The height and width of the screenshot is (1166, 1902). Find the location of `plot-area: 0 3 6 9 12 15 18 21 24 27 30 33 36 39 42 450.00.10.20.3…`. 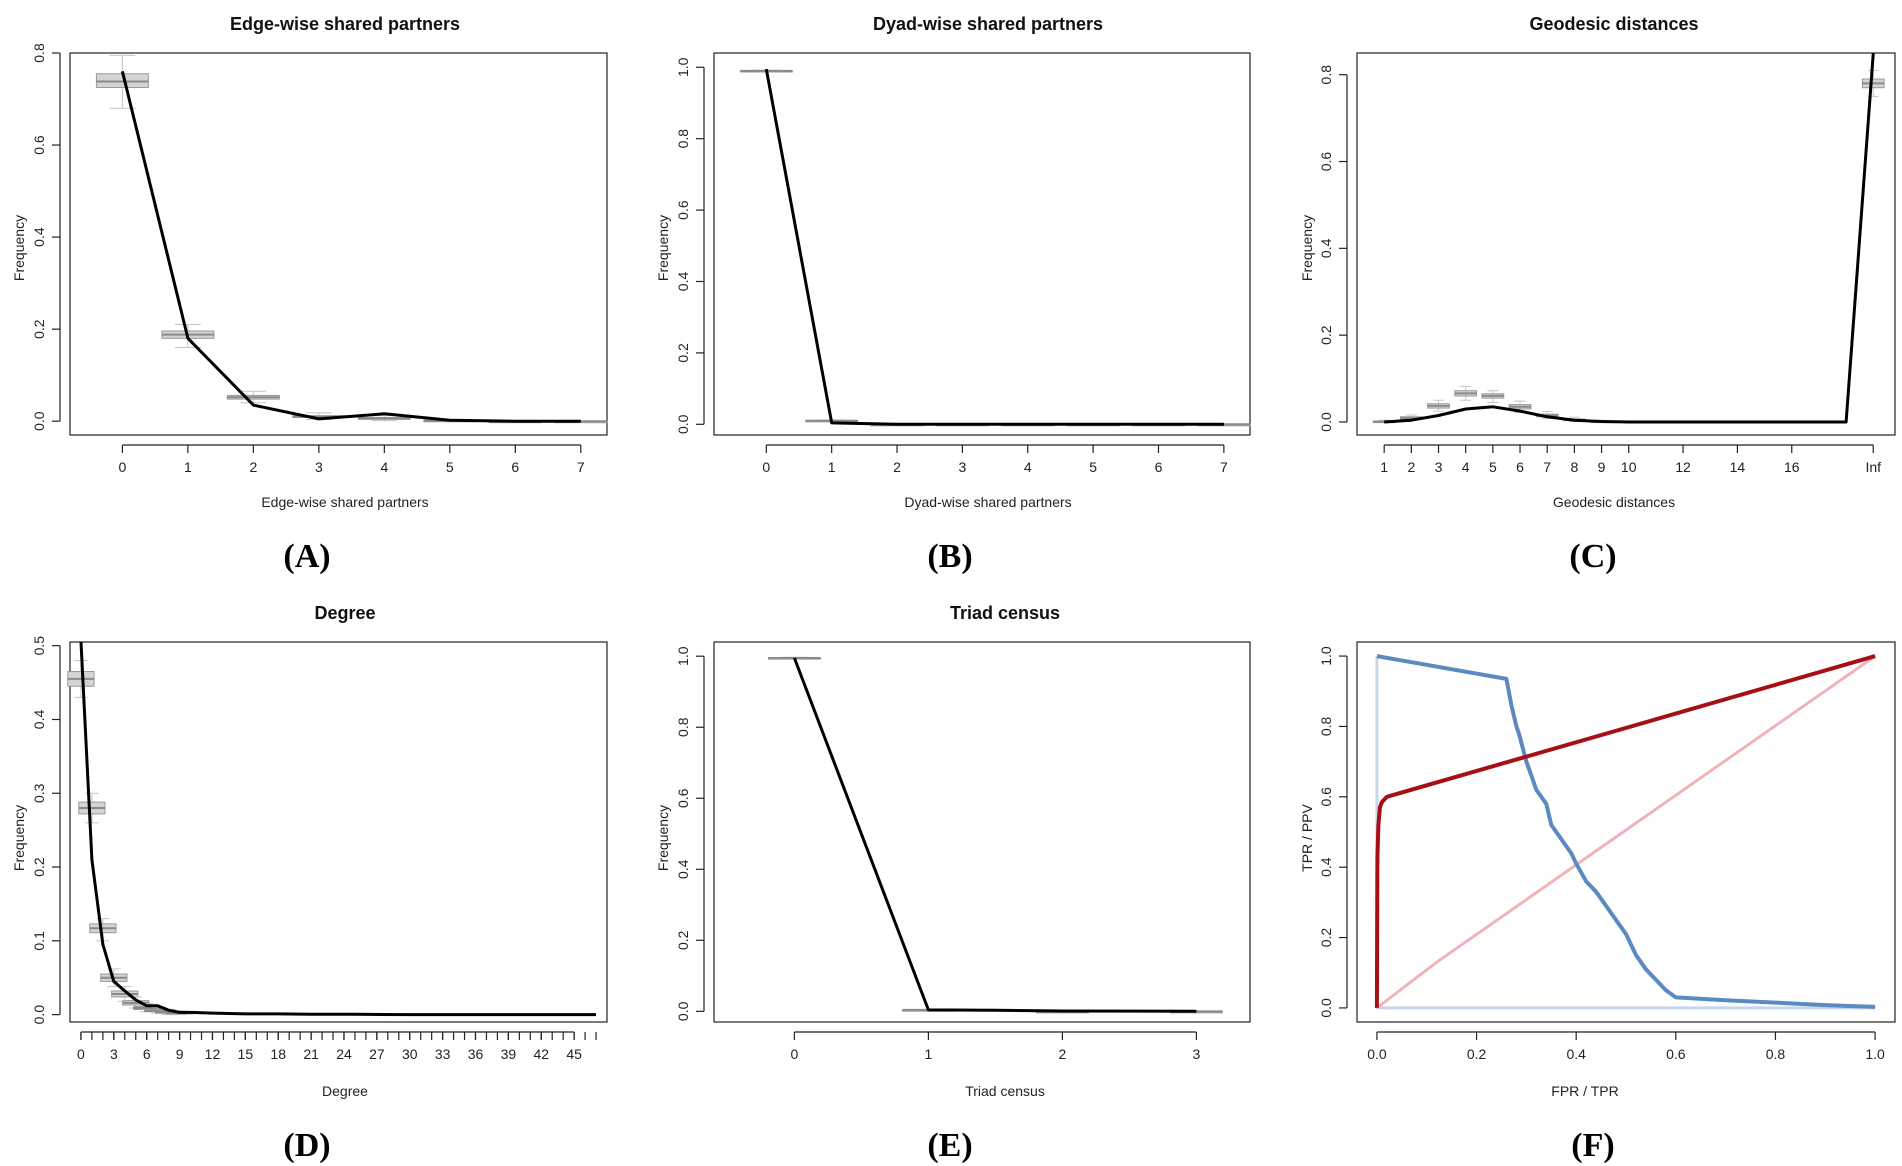

plot-area: 0 3 6 9 12 15 18 21 24 27 30 33 36 39 42 450.00.10.20.3… is located at coordinates (319, 849).